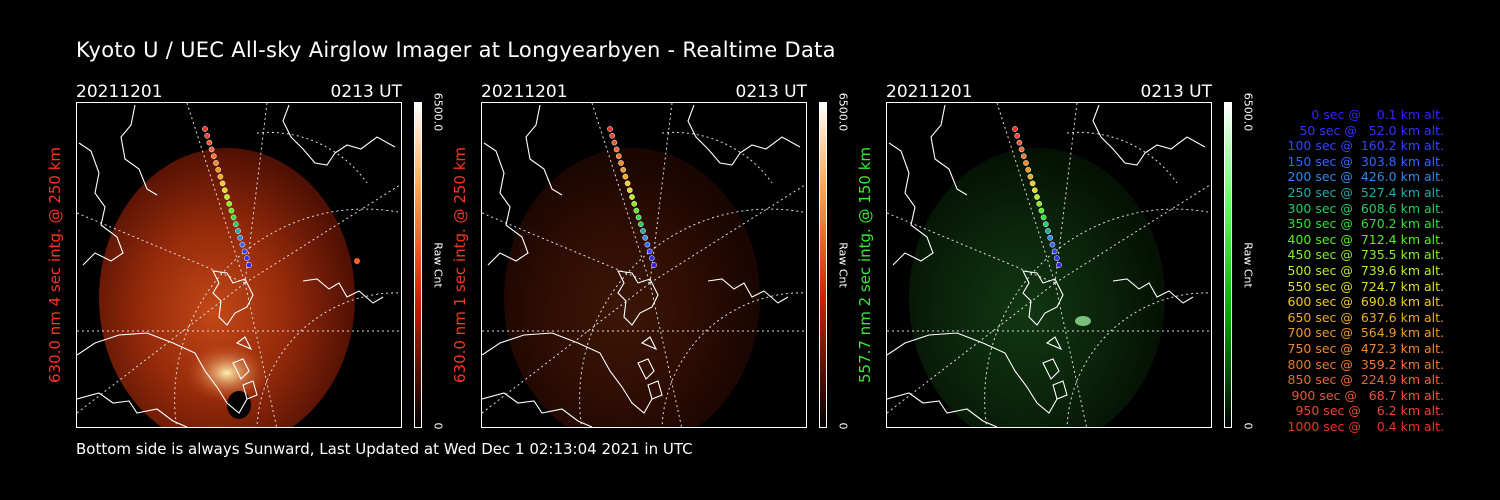 The width and height of the screenshot is (1500, 500). I want to click on bright-patch, so click(227, 373).